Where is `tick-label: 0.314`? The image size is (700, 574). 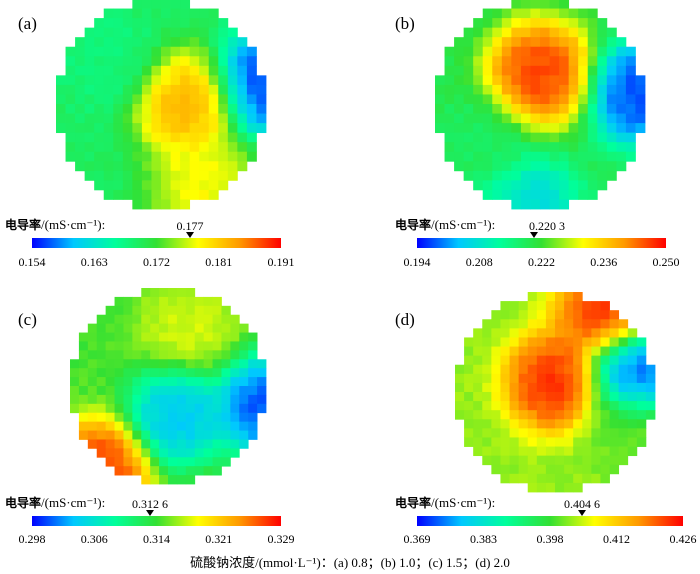
tick-label: 0.314 is located at coordinates (156, 539).